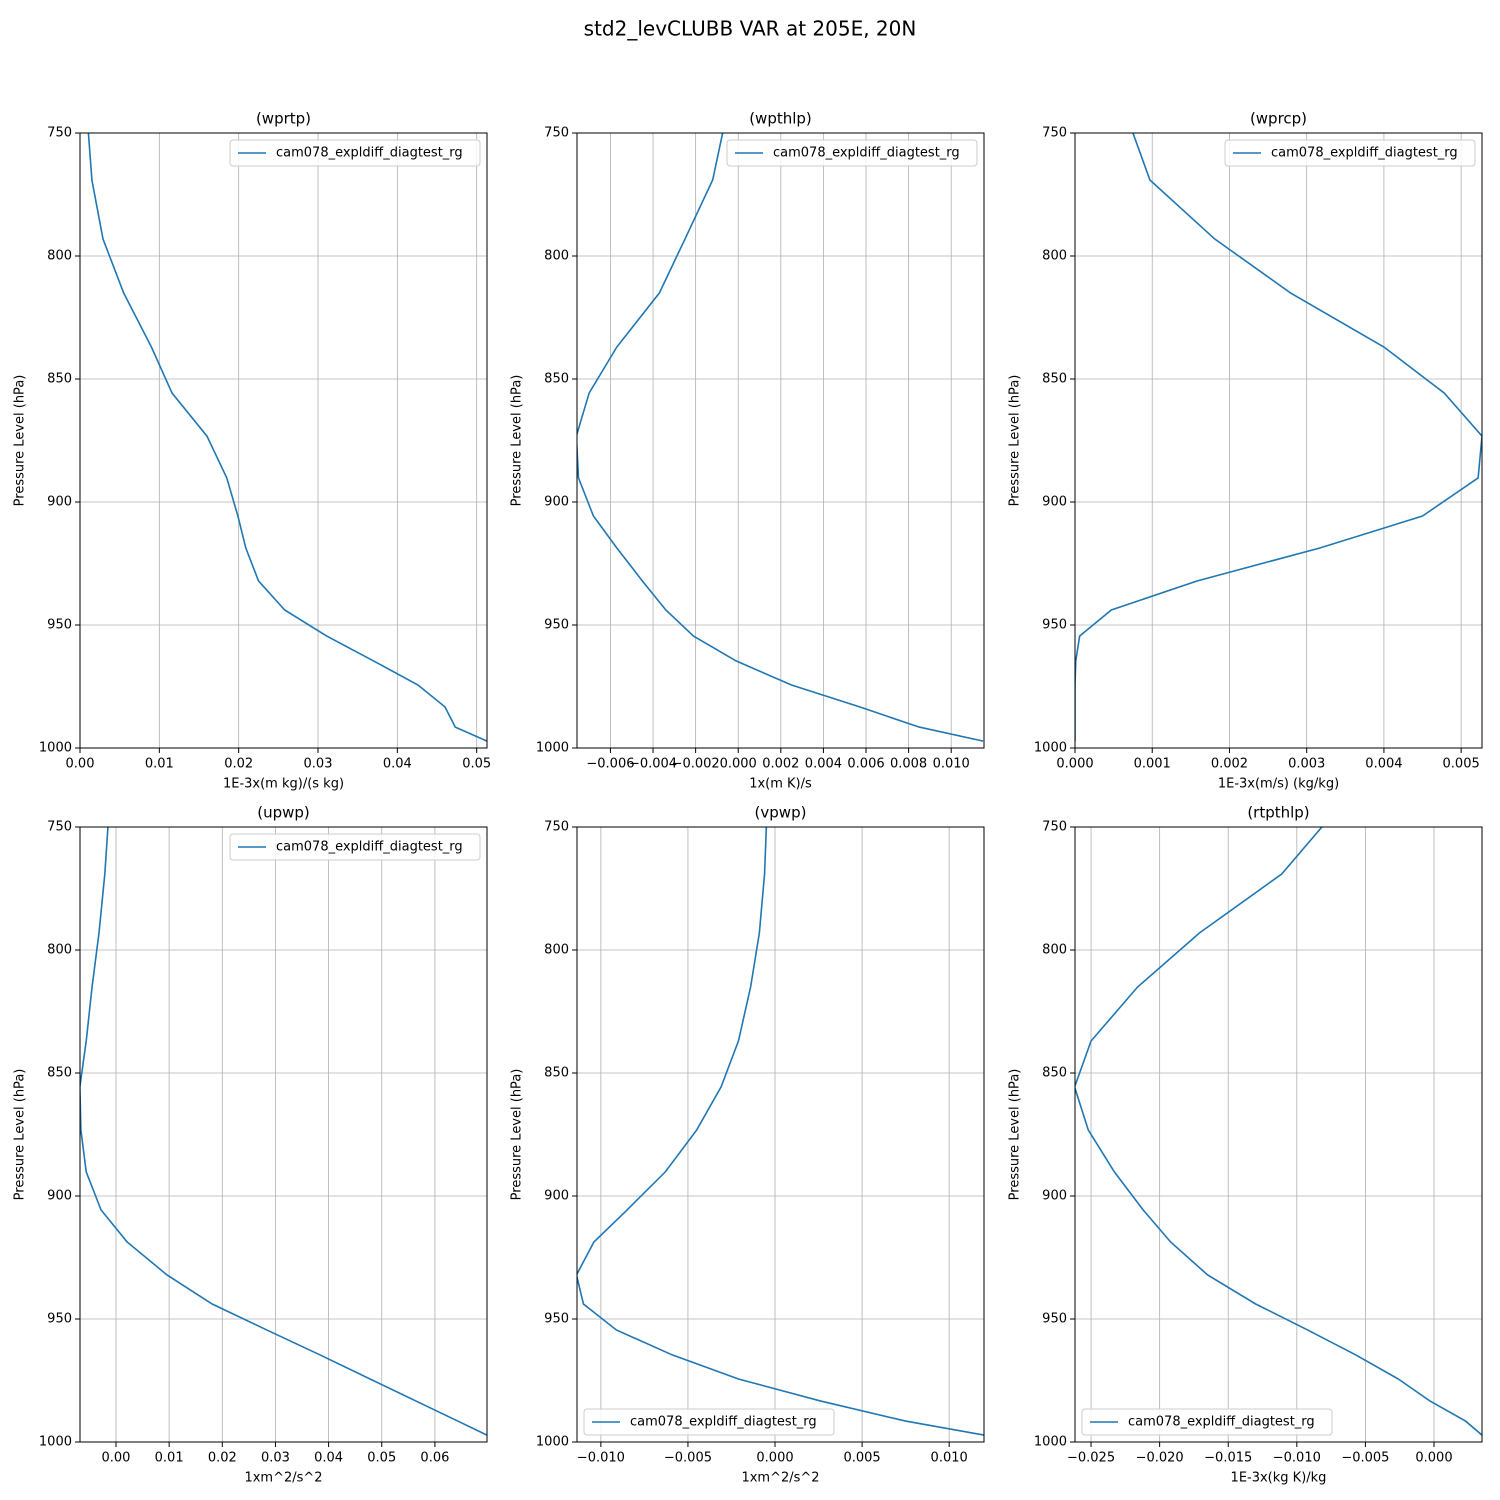 The image size is (1500, 1500). I want to click on x-tick-label: 0.010, so click(949, 1458).